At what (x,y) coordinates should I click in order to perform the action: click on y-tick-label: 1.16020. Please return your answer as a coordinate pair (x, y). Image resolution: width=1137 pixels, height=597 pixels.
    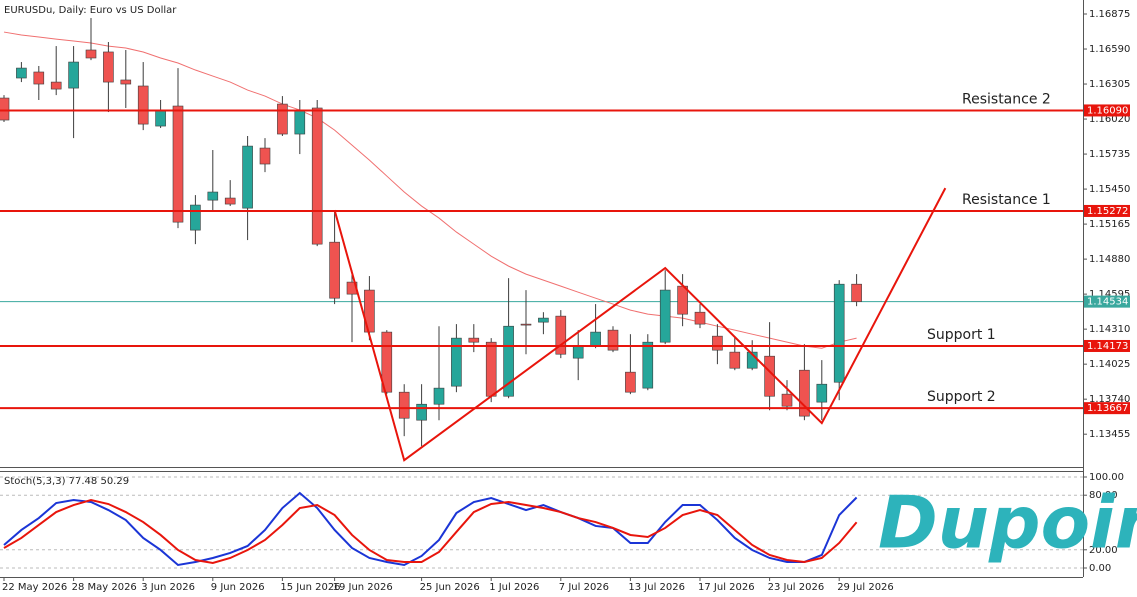
    Looking at the image, I should click on (1109, 119).